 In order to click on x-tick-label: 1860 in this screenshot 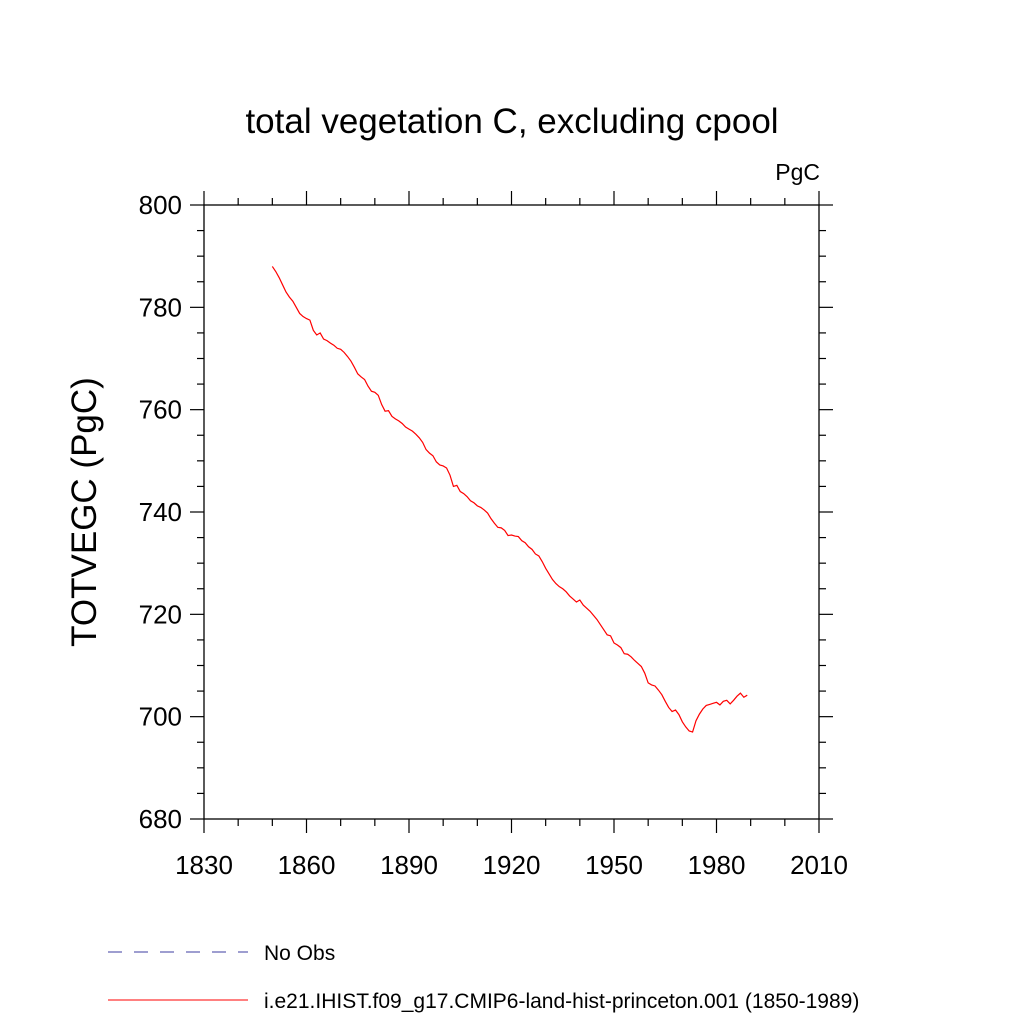, I will do `click(307, 865)`.